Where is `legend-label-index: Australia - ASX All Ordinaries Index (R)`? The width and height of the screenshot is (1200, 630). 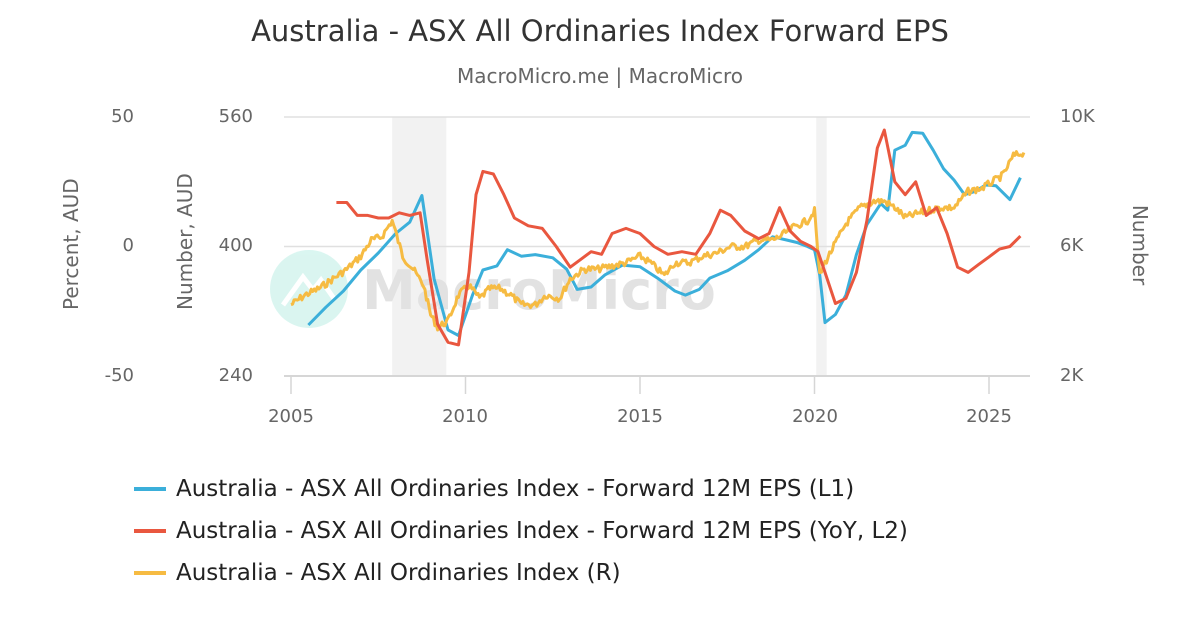
legend-label-index: Australia - ASX All Ordinaries Index (R) is located at coordinates (398, 573).